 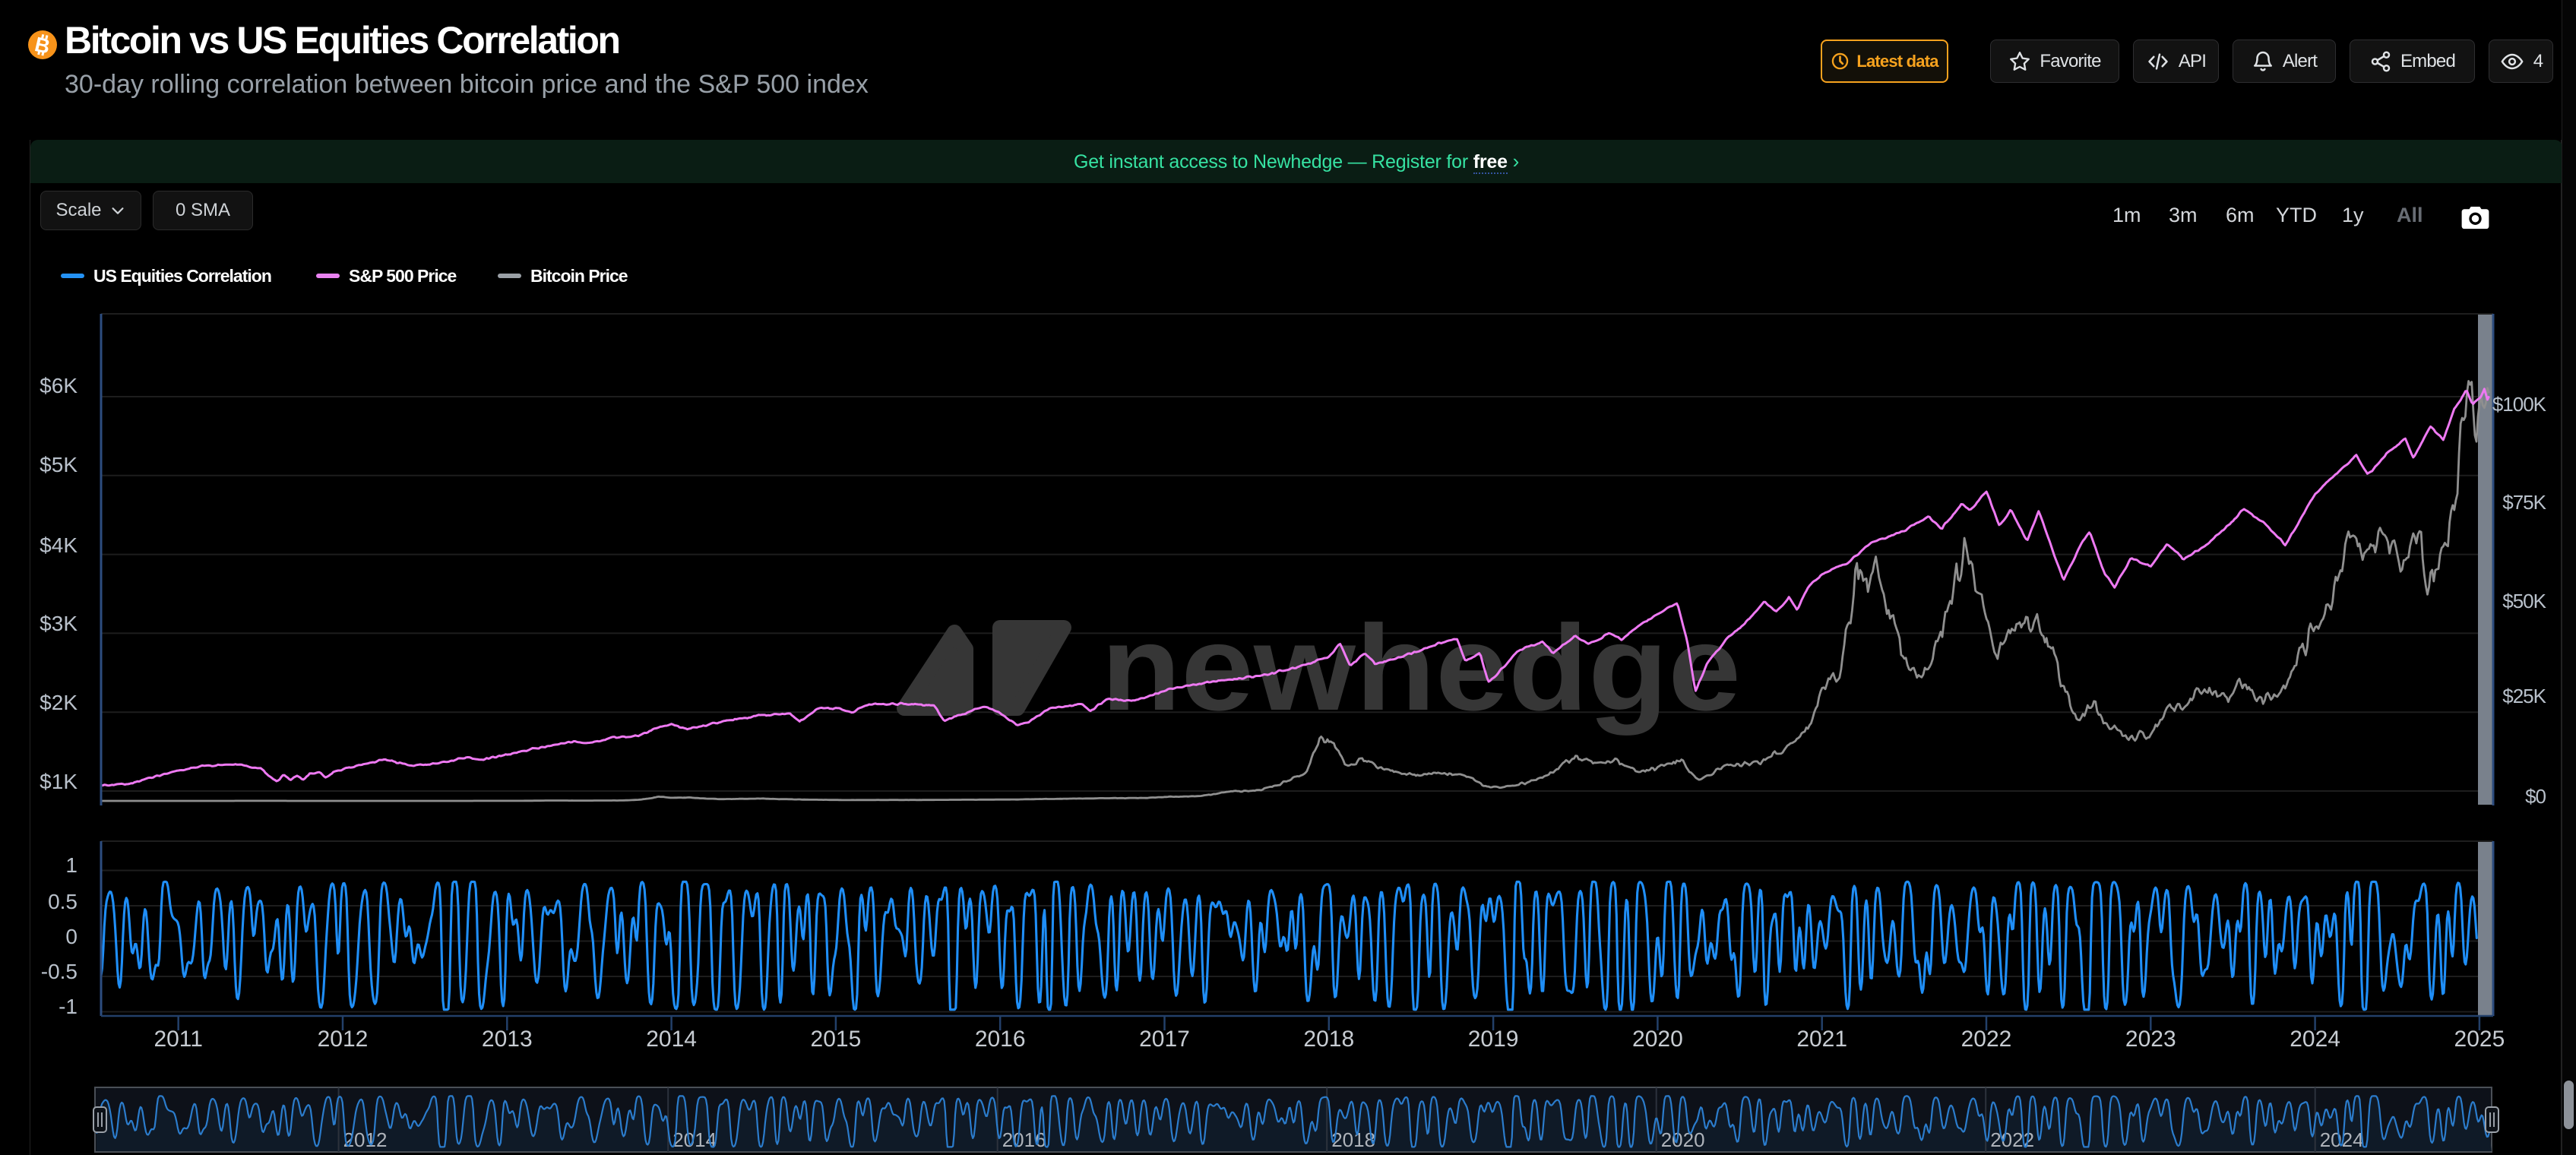 I want to click on svg-text: $25K, so click(x=2524, y=696).